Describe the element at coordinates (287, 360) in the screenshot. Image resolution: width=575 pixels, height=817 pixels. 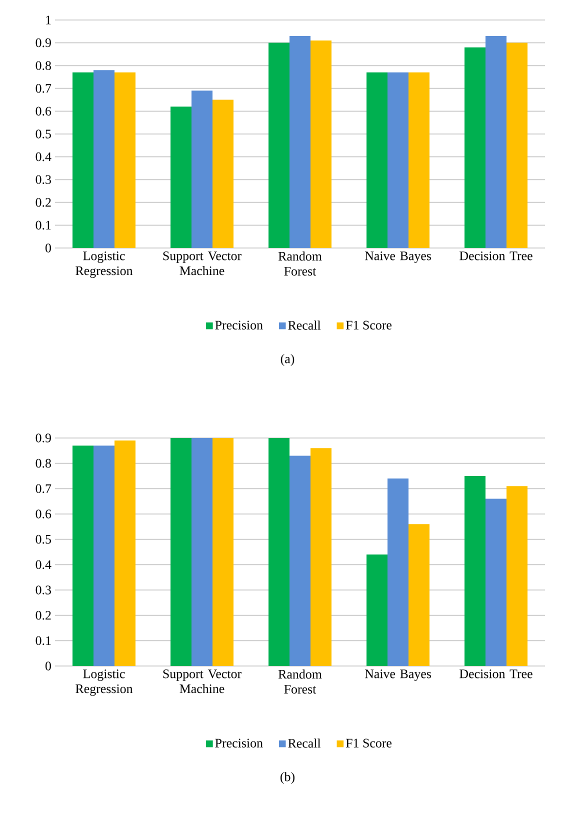
I see `text: (a)` at that location.